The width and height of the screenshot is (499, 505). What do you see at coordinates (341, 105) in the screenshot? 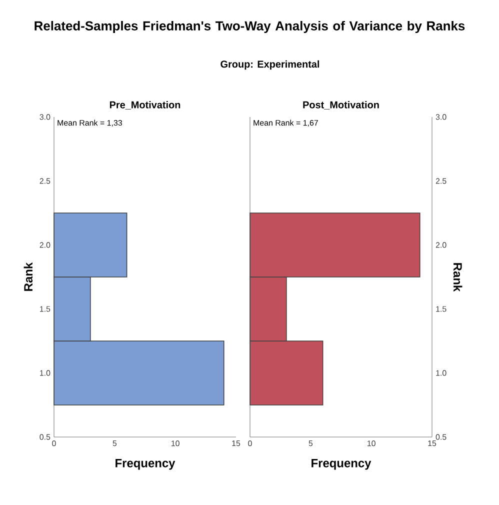
I see `chart-title: Post_Motivation` at bounding box center [341, 105].